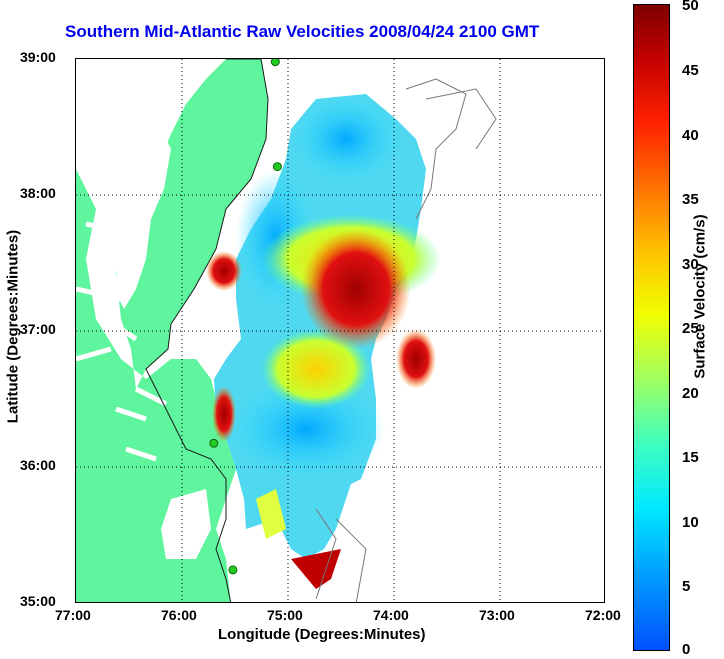 This screenshot has width=724, height=659. Describe the element at coordinates (38, 329) in the screenshot. I see `y-tick: 37:00` at that location.